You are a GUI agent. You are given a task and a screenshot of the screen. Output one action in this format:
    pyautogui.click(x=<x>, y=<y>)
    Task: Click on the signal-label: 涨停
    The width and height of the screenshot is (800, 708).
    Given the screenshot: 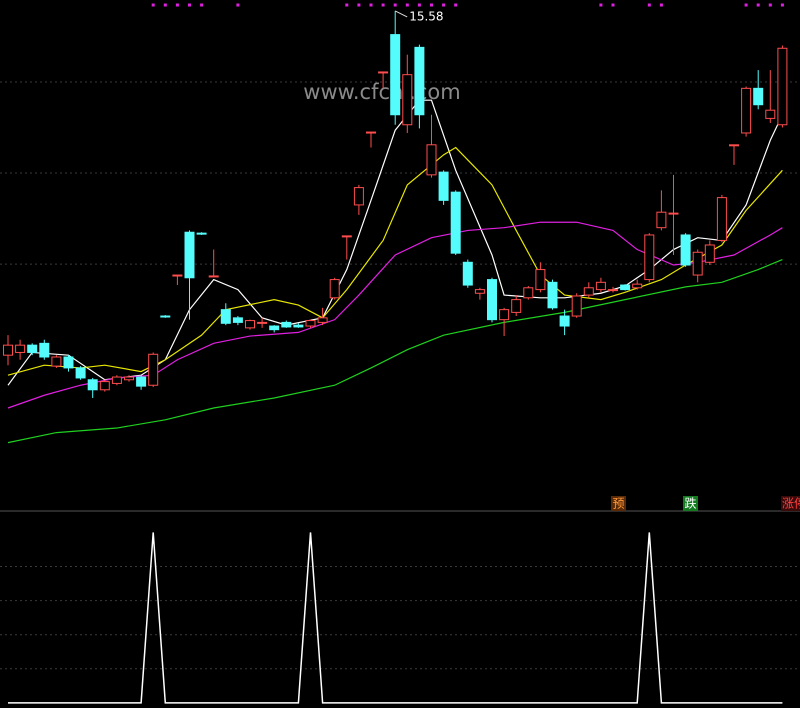 What is the action you would take?
    pyautogui.click(x=791, y=503)
    